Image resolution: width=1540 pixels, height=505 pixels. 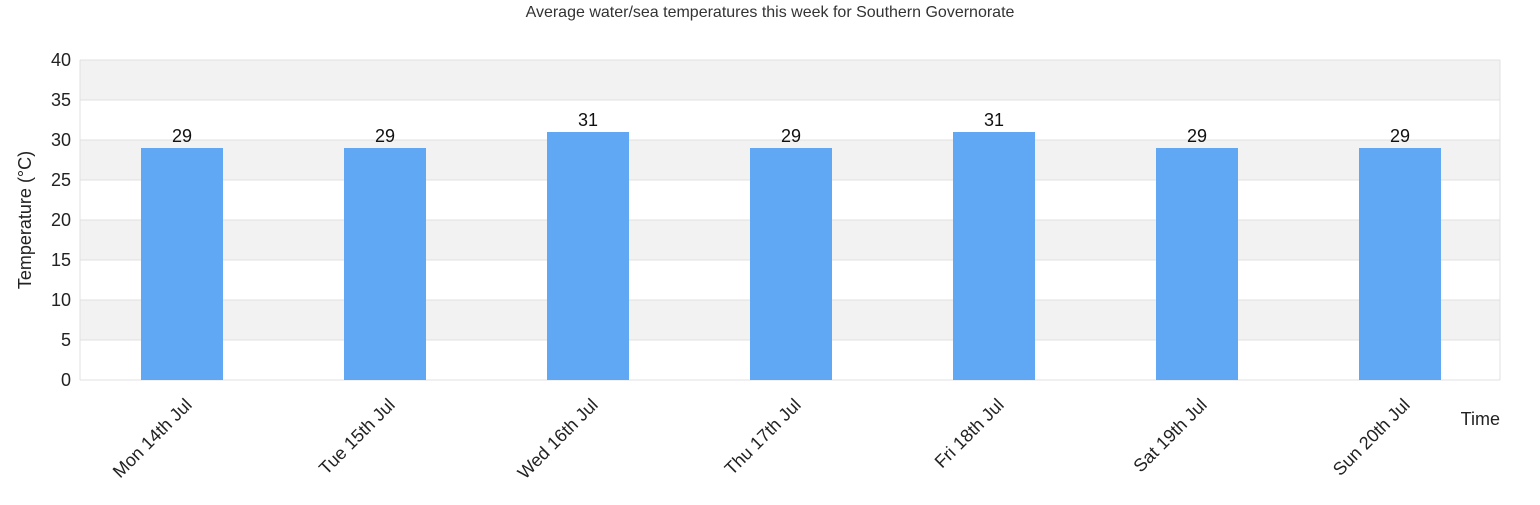 What do you see at coordinates (61, 300) in the screenshot?
I see `y-tick-label: 10` at bounding box center [61, 300].